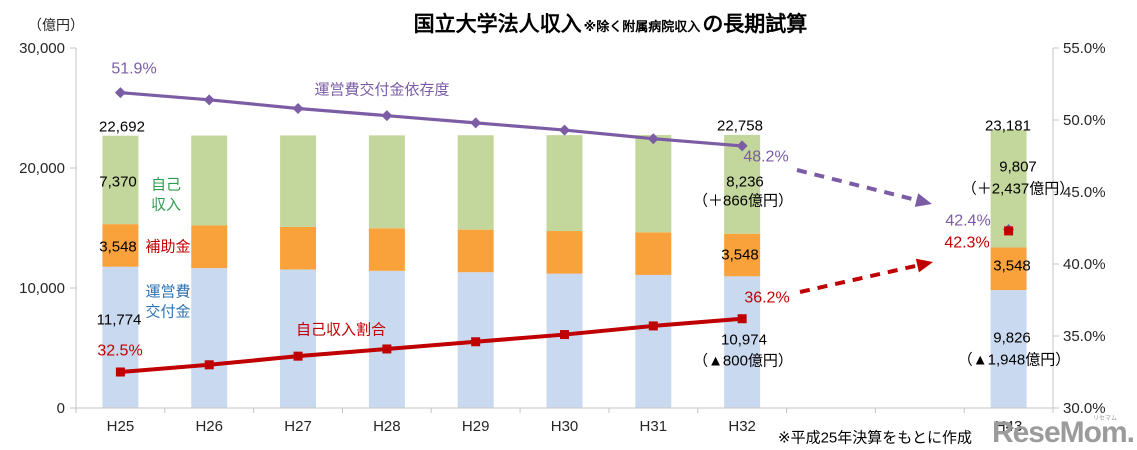  Describe the element at coordinates (42, 288) in the screenshot. I see `left-tick-label: 10,000` at that location.